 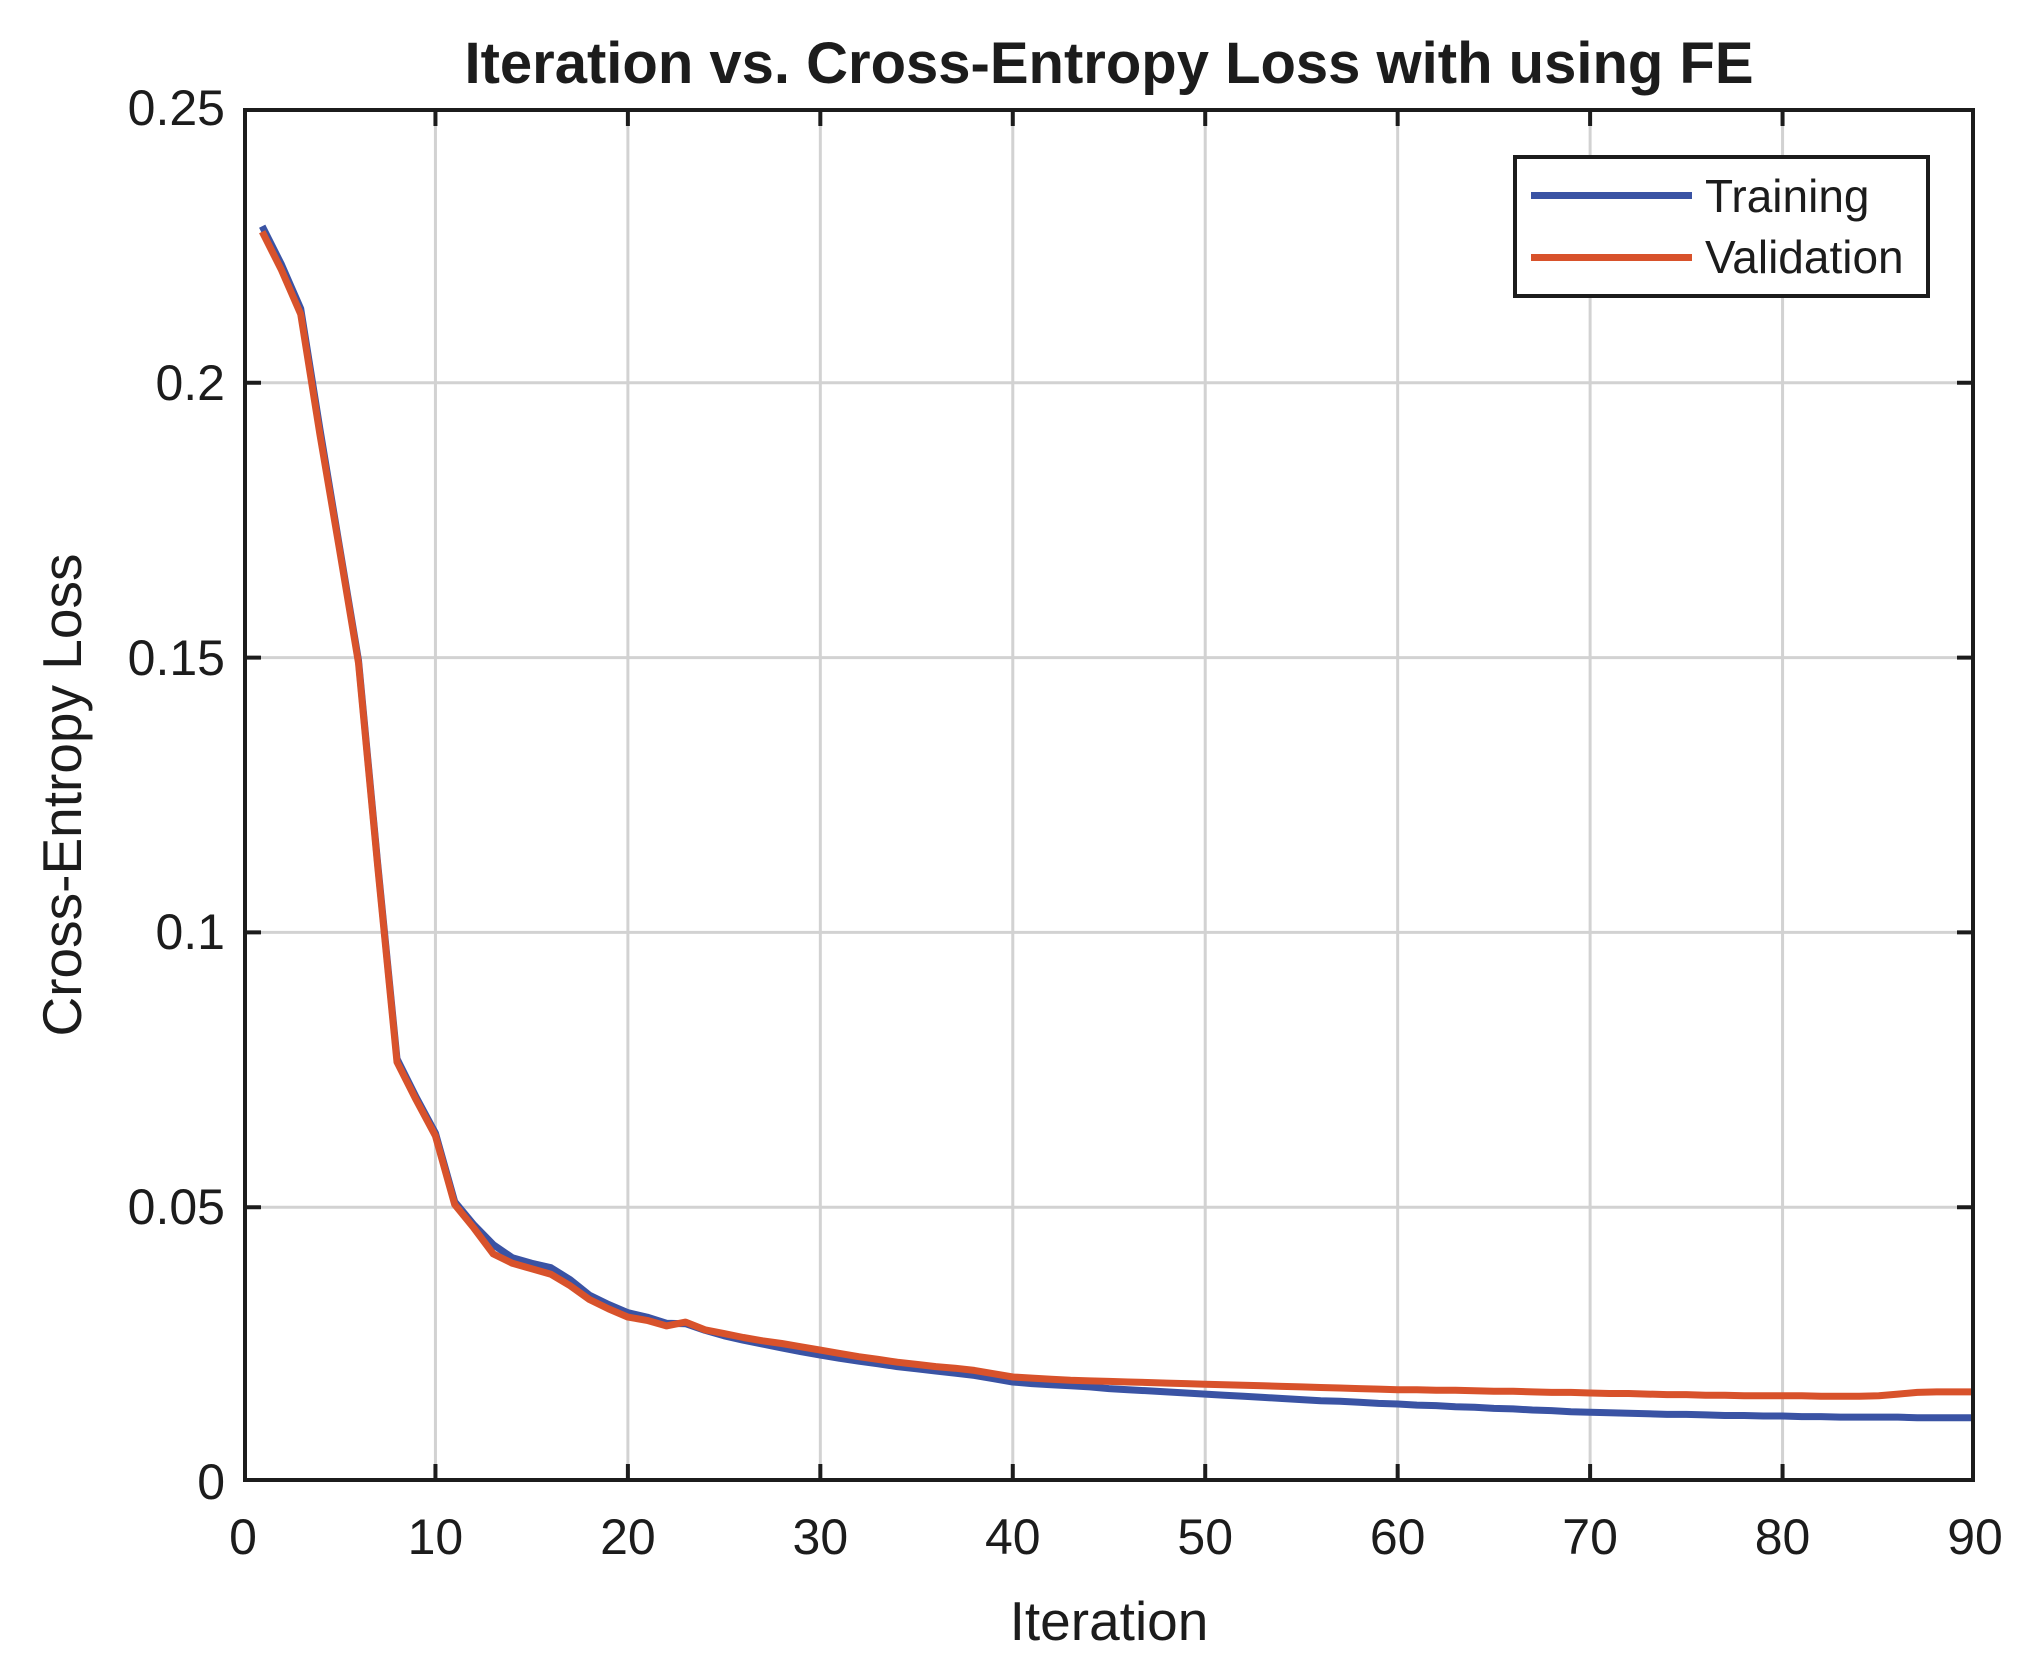 What do you see at coordinates (190, 932) in the screenshot?
I see `y-tick-label: 0.1` at bounding box center [190, 932].